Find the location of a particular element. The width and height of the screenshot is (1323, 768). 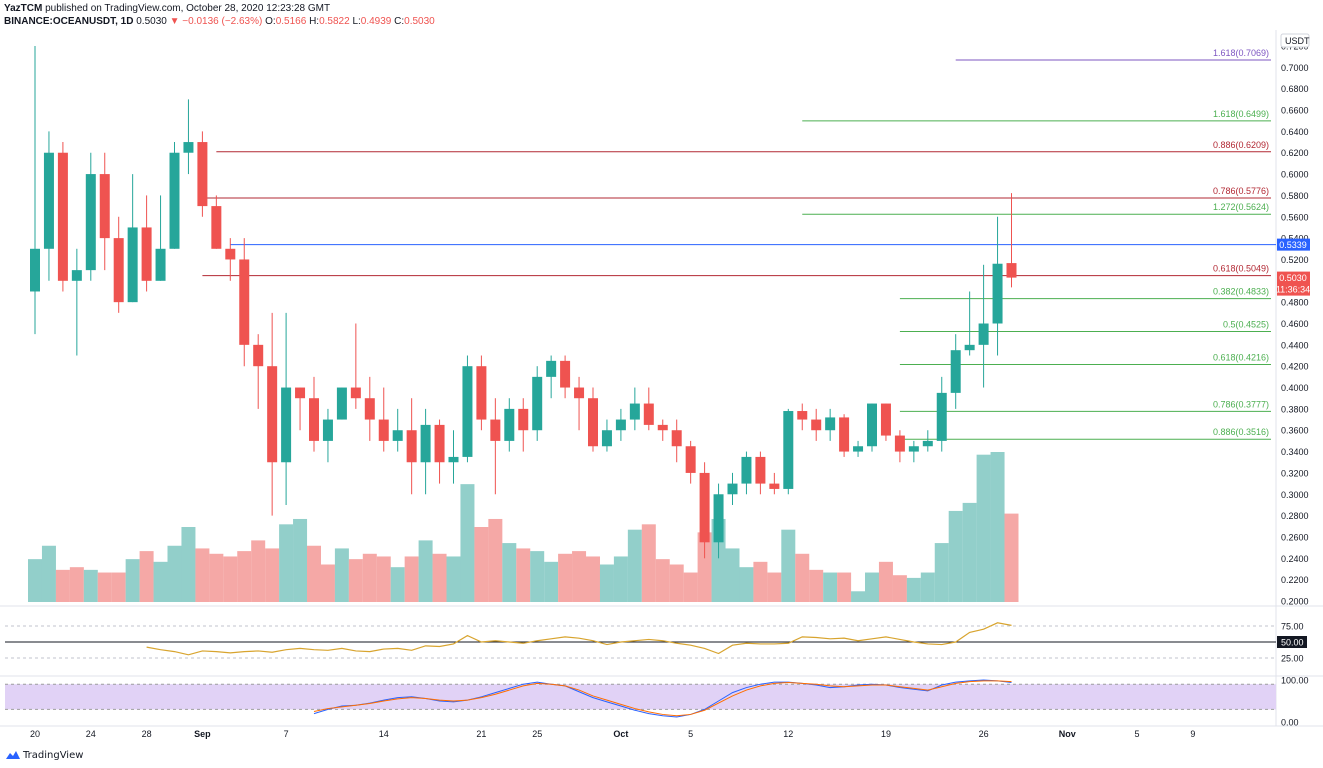

x-tick-label: 28 is located at coordinates (147, 734).